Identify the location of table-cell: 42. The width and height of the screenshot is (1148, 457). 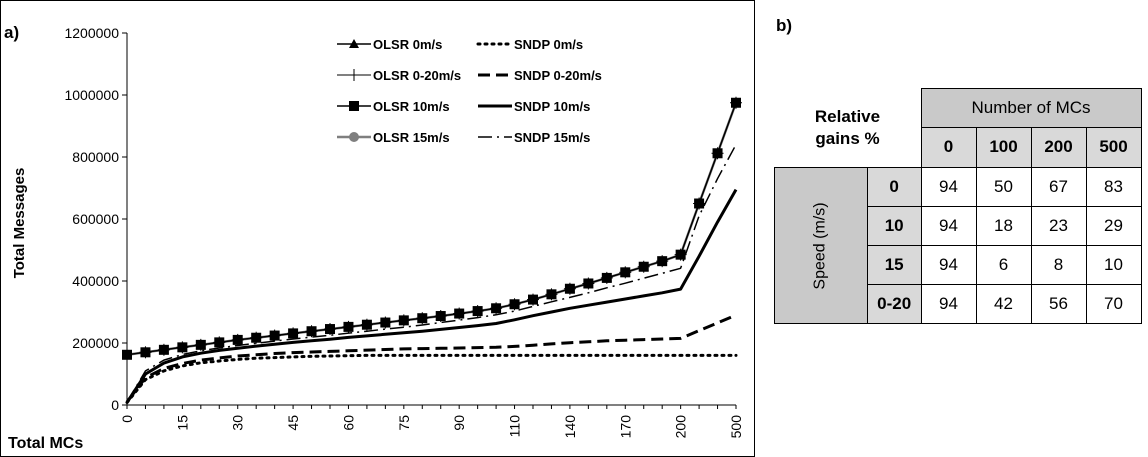
(1003, 303).